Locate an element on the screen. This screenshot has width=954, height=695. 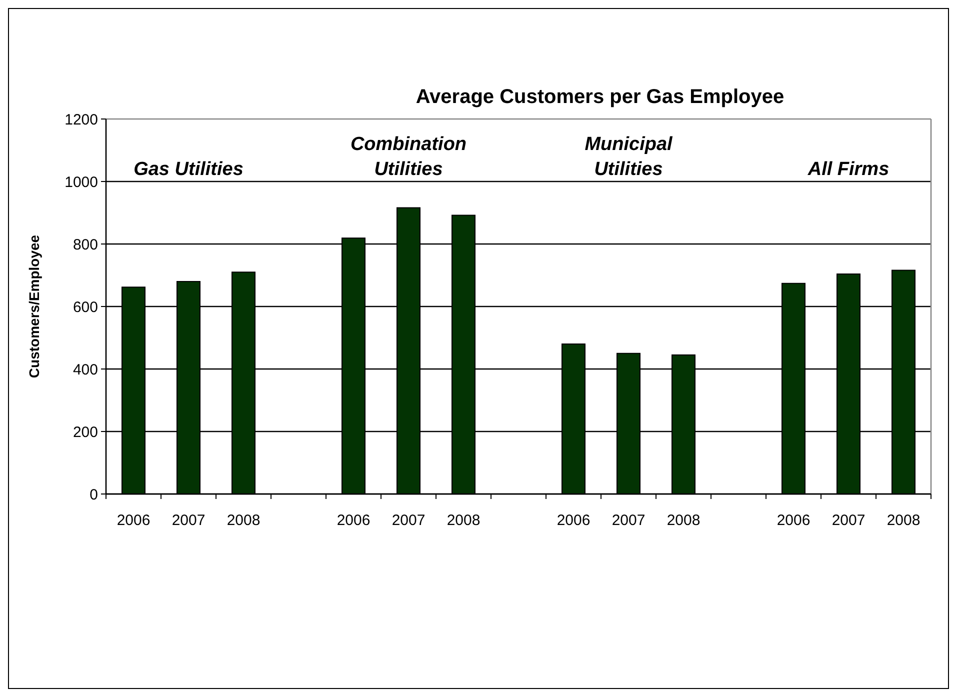
annotation: Combination Utilities is located at coordinates (408, 157).